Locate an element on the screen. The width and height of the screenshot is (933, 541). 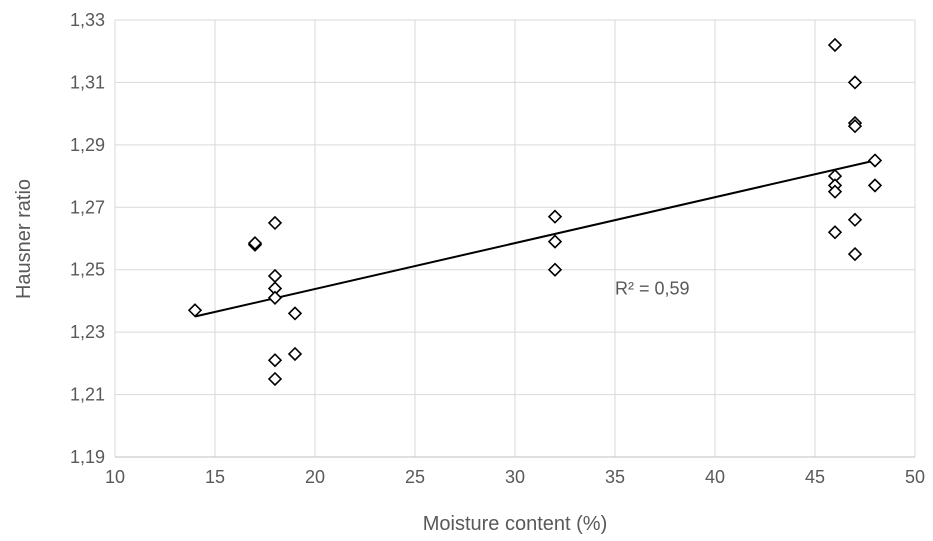
x-tick-label: 15 is located at coordinates (215, 477).